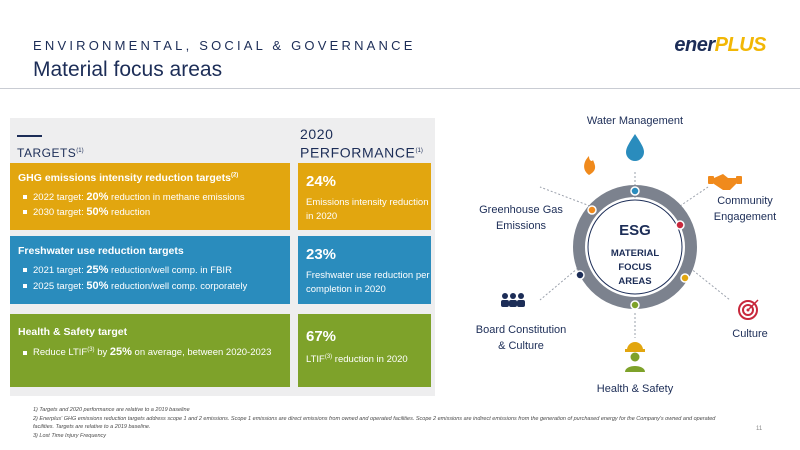 This screenshot has width=800, height=450. What do you see at coordinates (321, 336) in the screenshot?
I see `health-safety-performance-value: 67%` at bounding box center [321, 336].